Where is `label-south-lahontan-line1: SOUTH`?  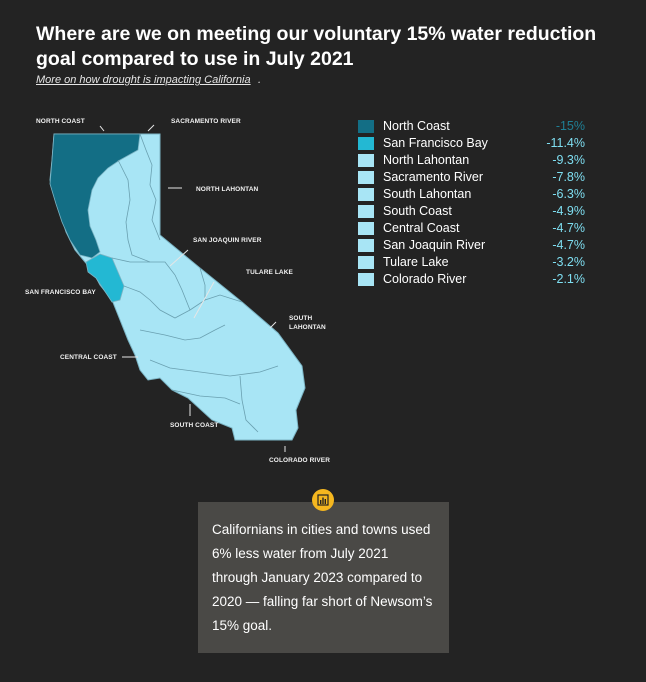
label-south-lahontan-line1: SOUTH is located at coordinates (301, 318).